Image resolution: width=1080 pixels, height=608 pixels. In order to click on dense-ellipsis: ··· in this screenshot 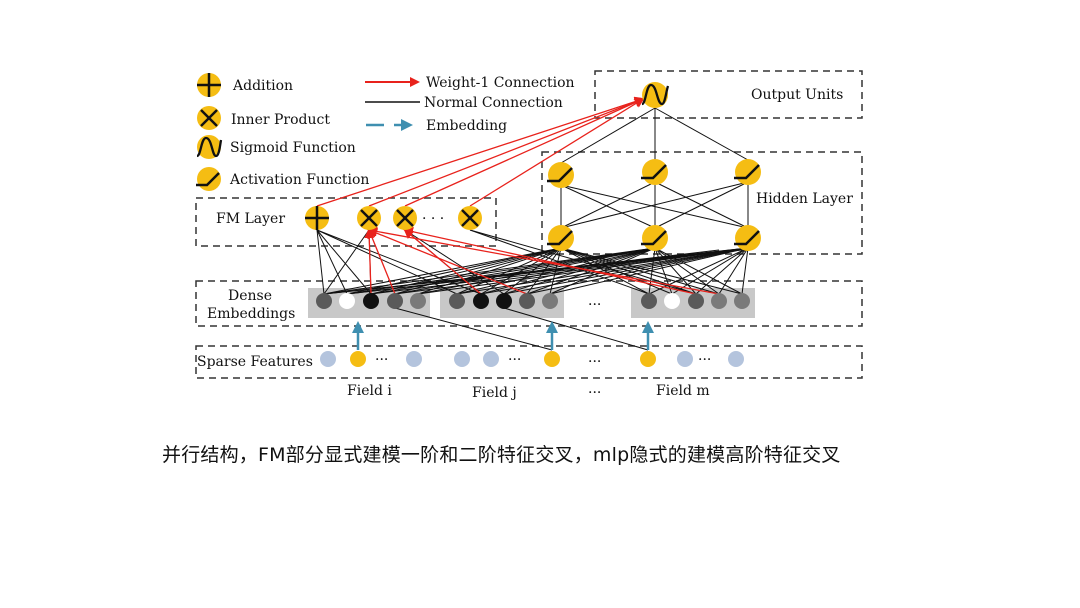, I will do `click(594, 305)`.